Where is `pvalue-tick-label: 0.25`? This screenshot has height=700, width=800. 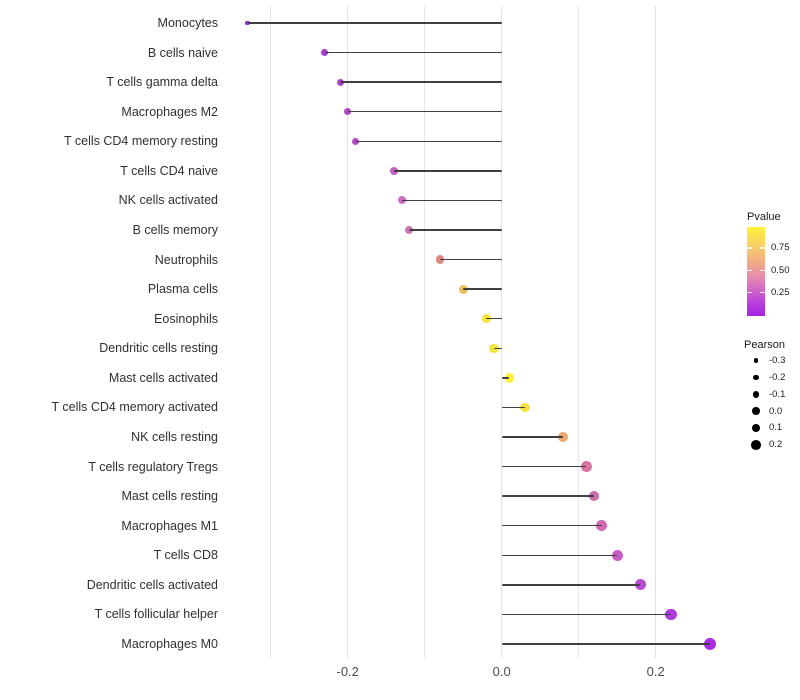 pvalue-tick-label: 0.25 is located at coordinates (780, 292).